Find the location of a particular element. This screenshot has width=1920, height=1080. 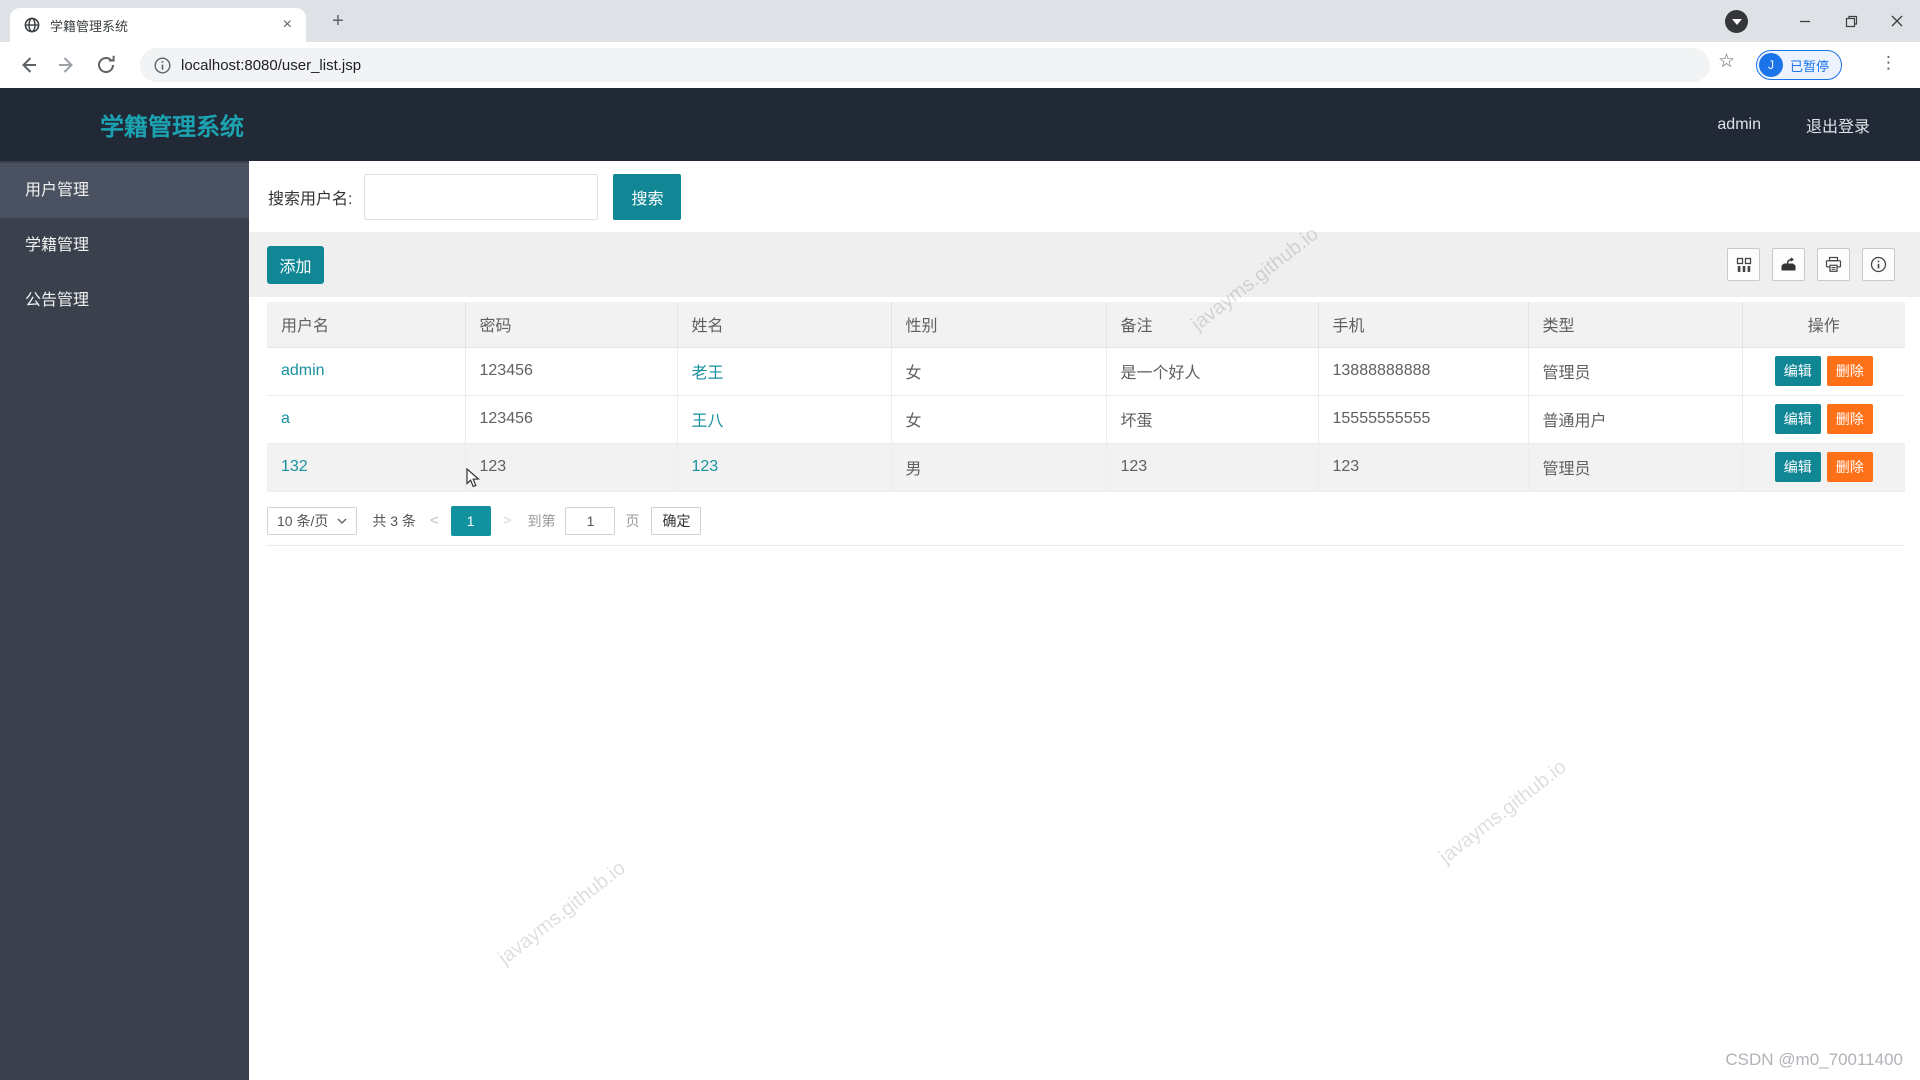

table-row: 132 123 123 男 123 123 管理员 编辑 删除 is located at coordinates (1086, 467).